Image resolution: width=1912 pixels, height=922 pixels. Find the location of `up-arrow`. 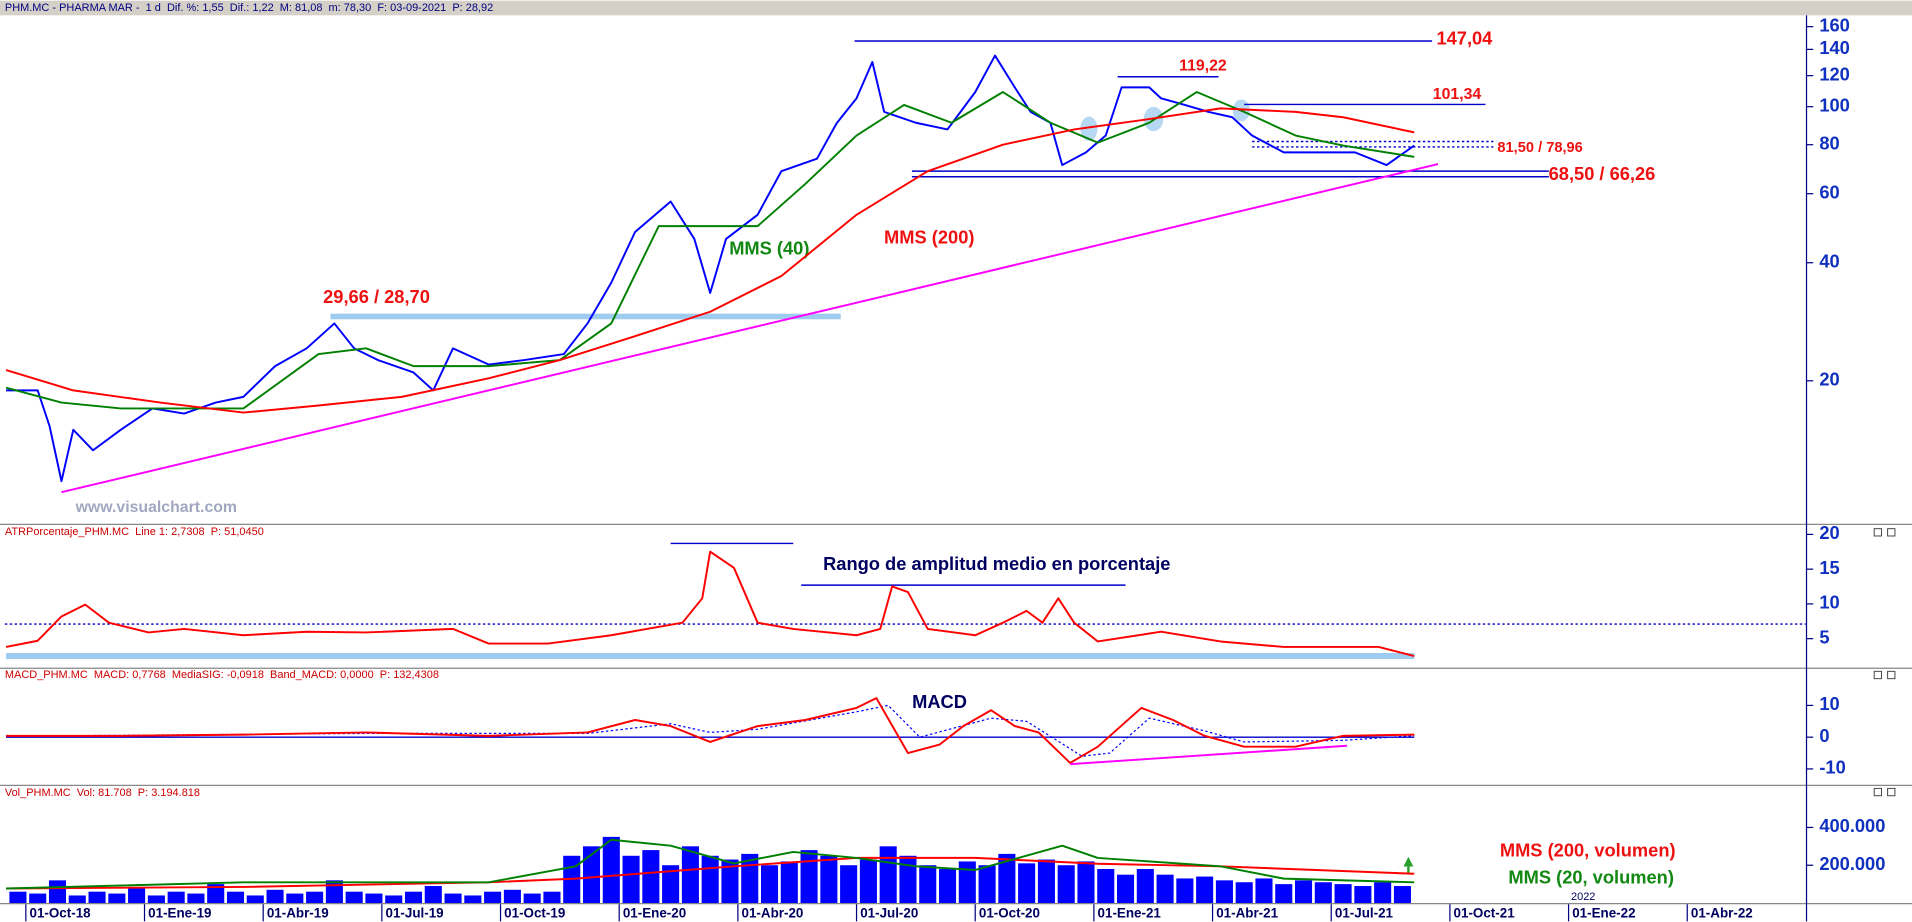

up-arrow is located at coordinates (1408, 865).